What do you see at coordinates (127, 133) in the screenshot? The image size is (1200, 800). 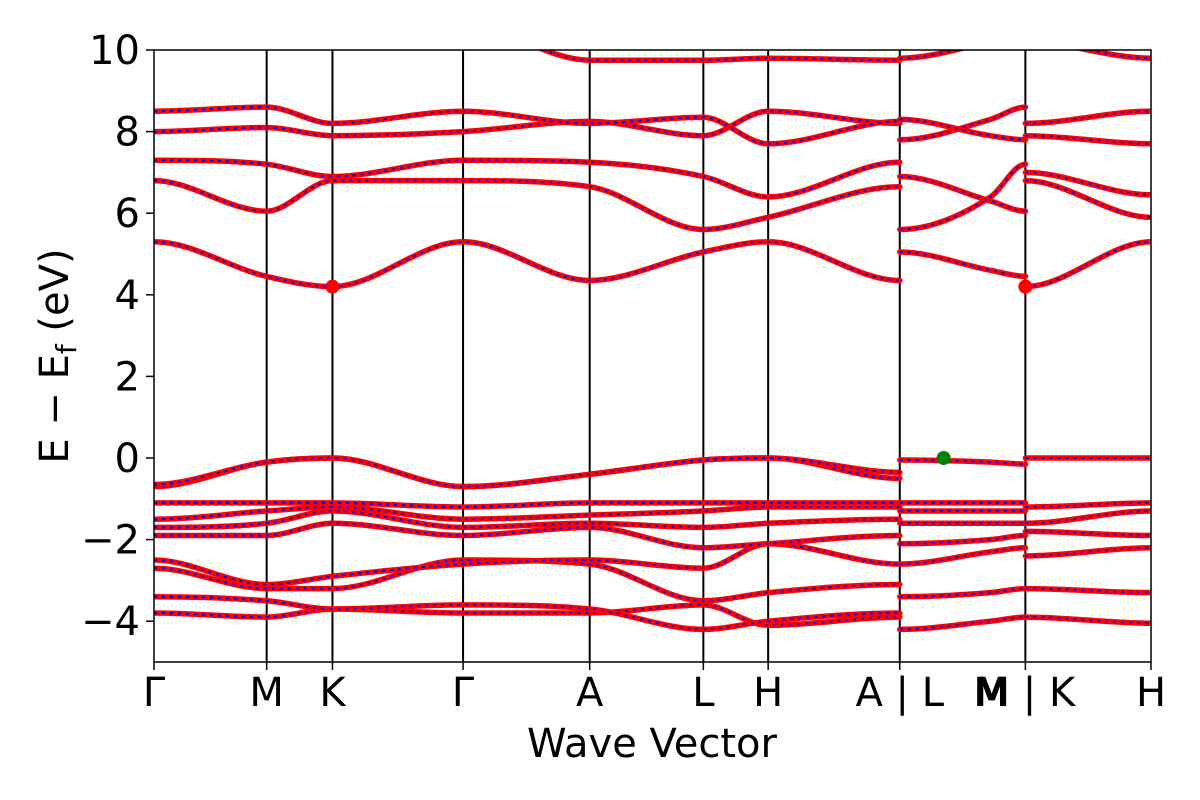 I see `y-tick-label-1: 8` at bounding box center [127, 133].